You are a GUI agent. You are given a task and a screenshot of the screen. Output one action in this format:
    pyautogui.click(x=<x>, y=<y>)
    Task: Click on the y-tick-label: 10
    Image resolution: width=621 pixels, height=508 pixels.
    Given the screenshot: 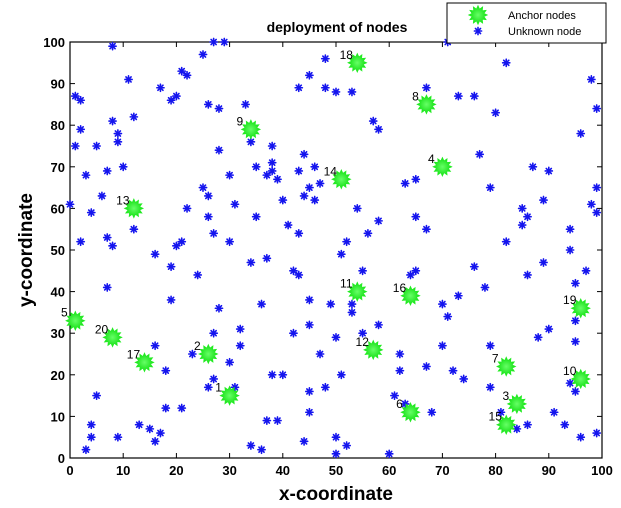 What is the action you would take?
    pyautogui.click(x=58, y=416)
    